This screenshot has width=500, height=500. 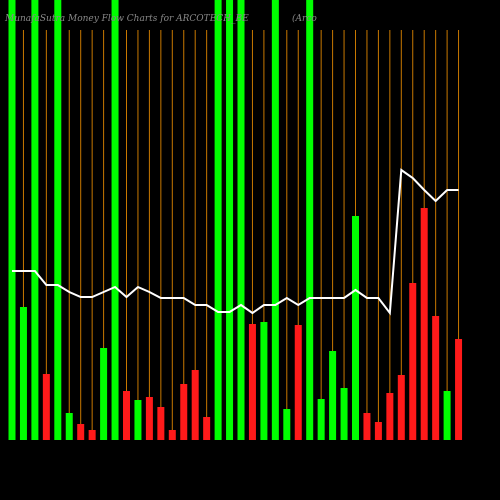 I want to click on chart-subtitle: (Arco, so click(x=304, y=18).